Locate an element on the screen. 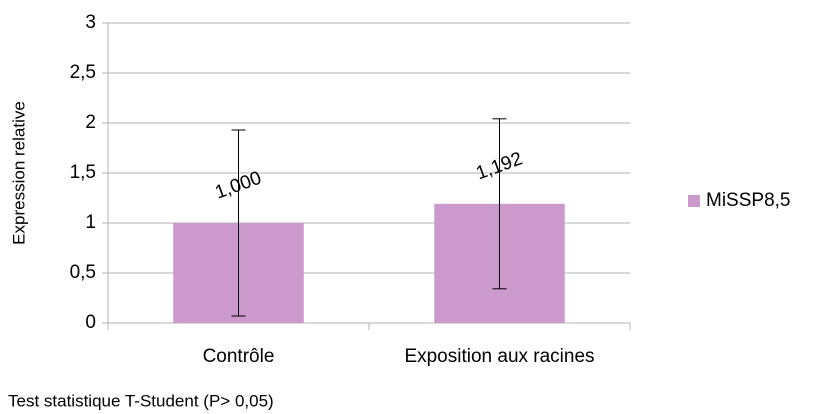 The width and height of the screenshot is (820, 414). y-tick-label: 2 is located at coordinates (90, 122).